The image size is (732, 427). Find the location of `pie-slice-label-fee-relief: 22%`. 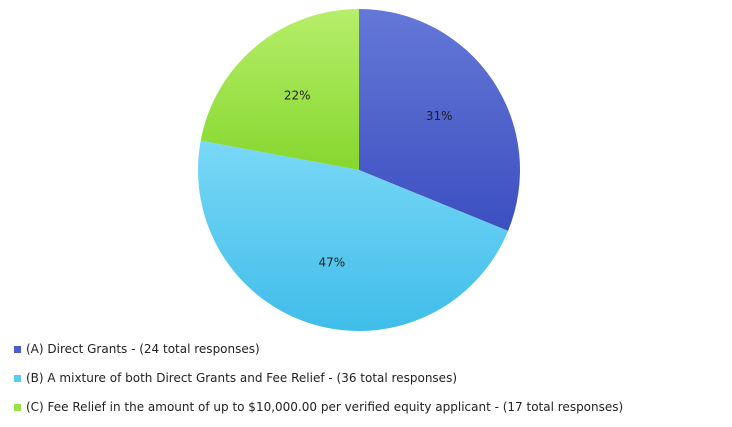

pie-slice-label-fee-relief: 22% is located at coordinates (297, 96).